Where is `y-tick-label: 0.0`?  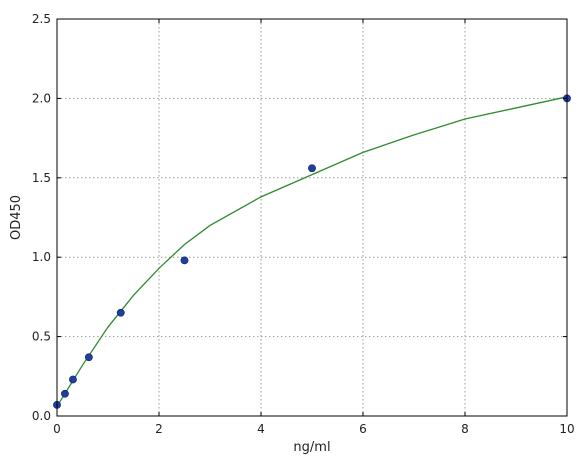 y-tick-label: 0.0 is located at coordinates (41, 416).